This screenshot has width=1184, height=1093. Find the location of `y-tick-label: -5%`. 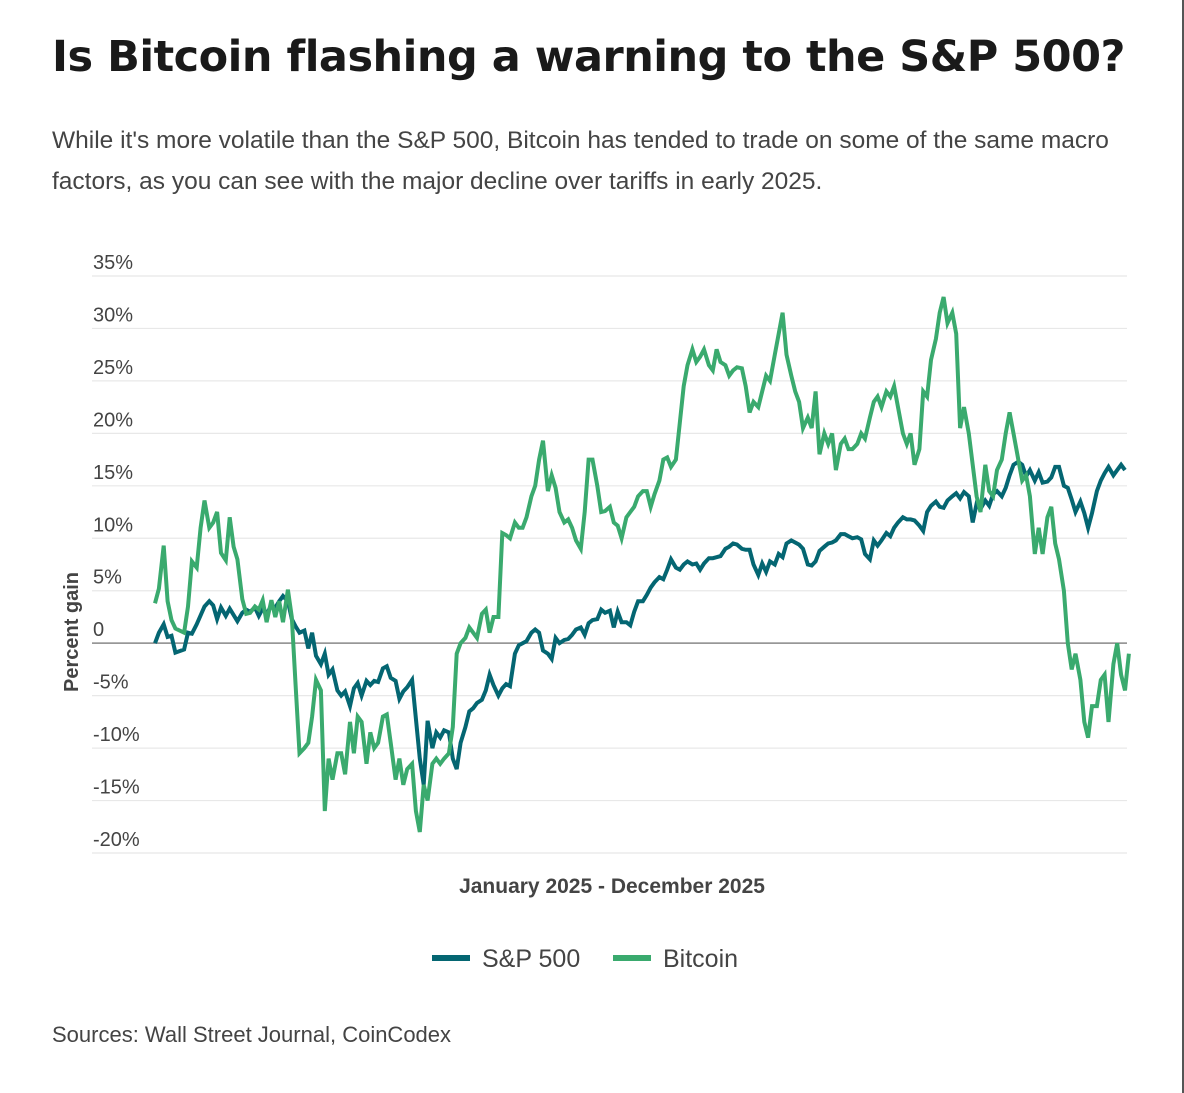

y-tick-label: -5% is located at coordinates (111, 683).